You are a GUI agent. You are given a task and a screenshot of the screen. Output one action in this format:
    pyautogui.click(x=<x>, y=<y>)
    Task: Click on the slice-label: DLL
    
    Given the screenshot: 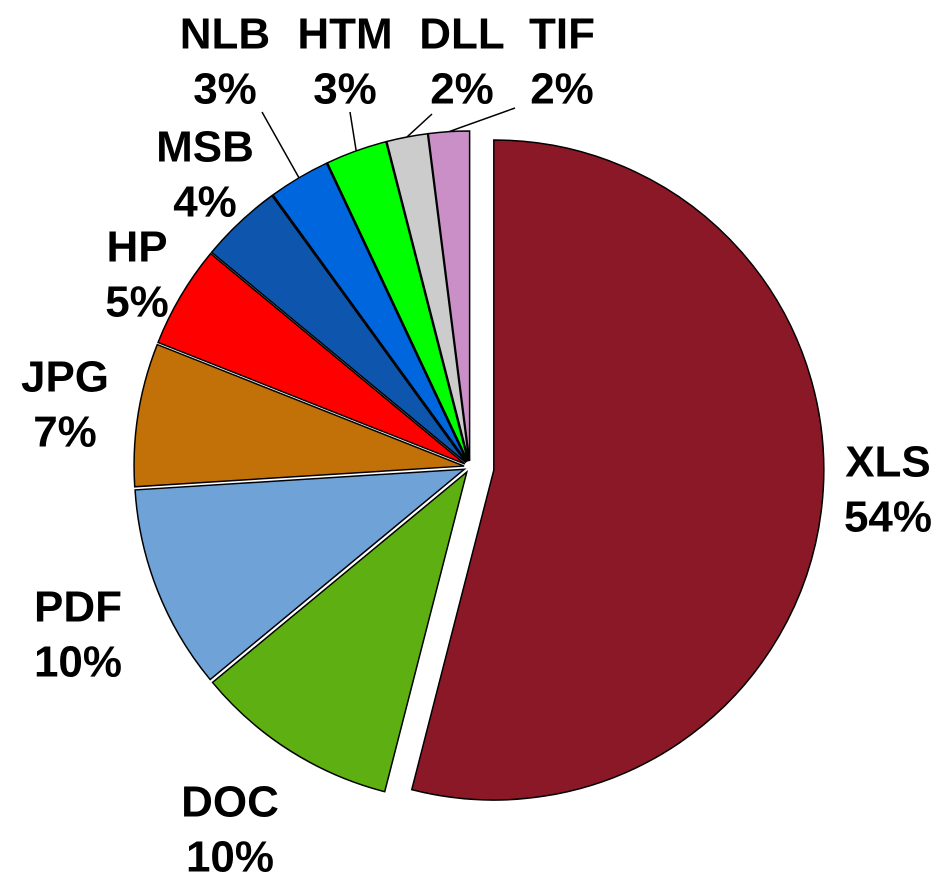 What is the action you would take?
    pyautogui.click(x=462, y=34)
    